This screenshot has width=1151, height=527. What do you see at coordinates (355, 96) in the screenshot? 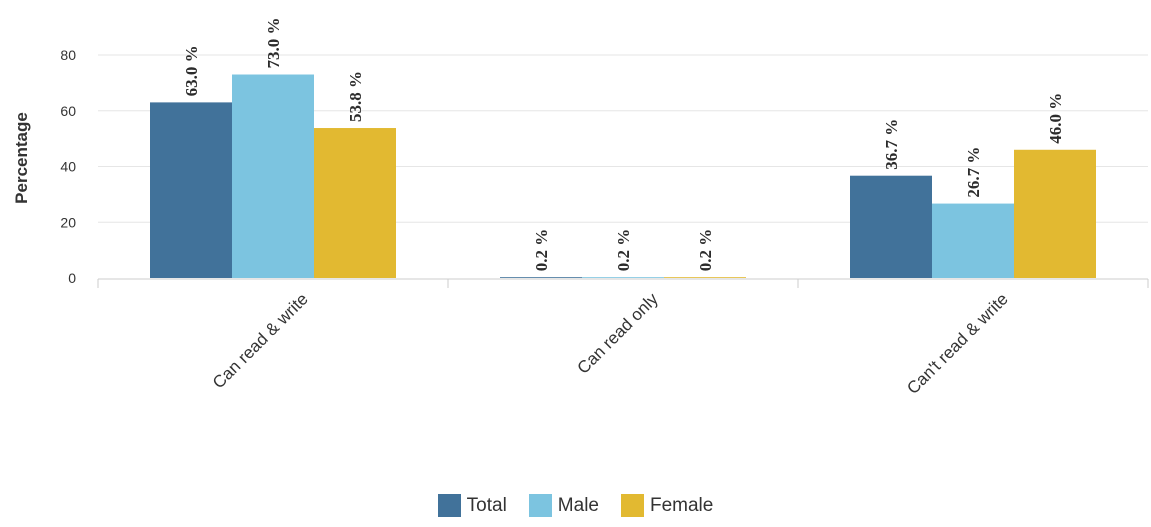
I see `data-label: 53.8 %` at bounding box center [355, 96].